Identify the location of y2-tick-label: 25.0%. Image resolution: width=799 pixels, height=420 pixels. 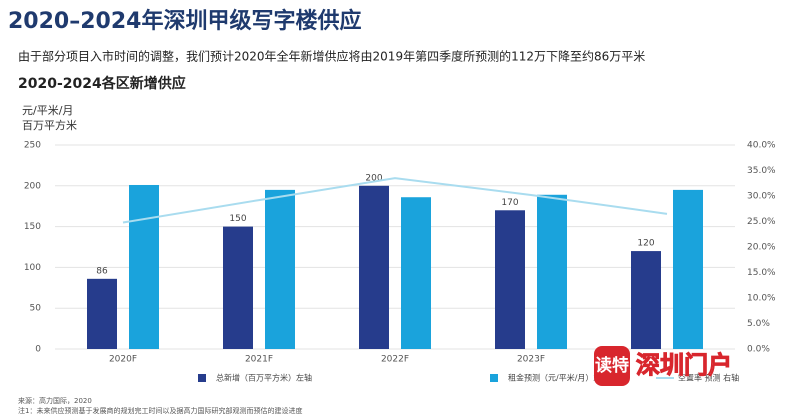
(761, 222).